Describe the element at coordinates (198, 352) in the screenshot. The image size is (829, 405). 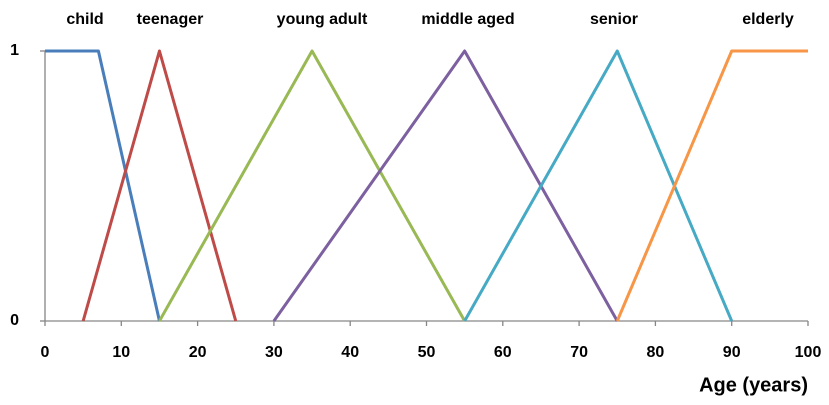
I see `x-tick-label: 20` at that location.